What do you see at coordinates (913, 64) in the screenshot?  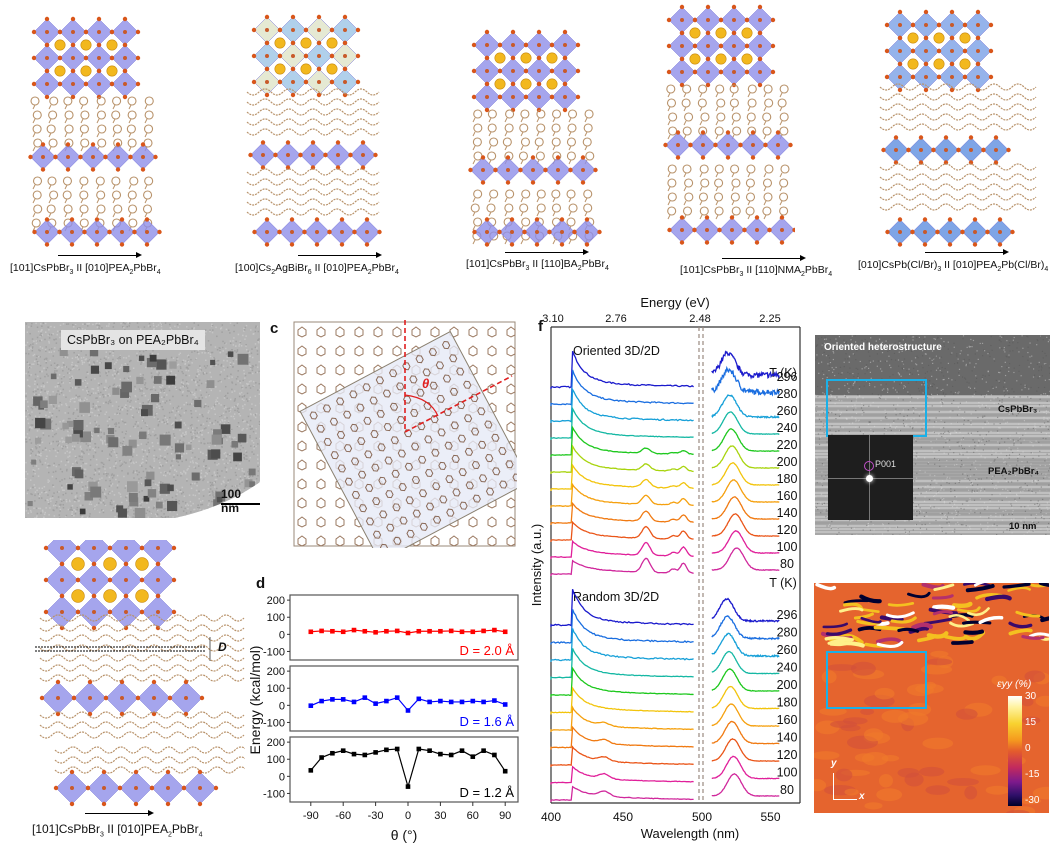 I see `cs-atom` at bounding box center [913, 64].